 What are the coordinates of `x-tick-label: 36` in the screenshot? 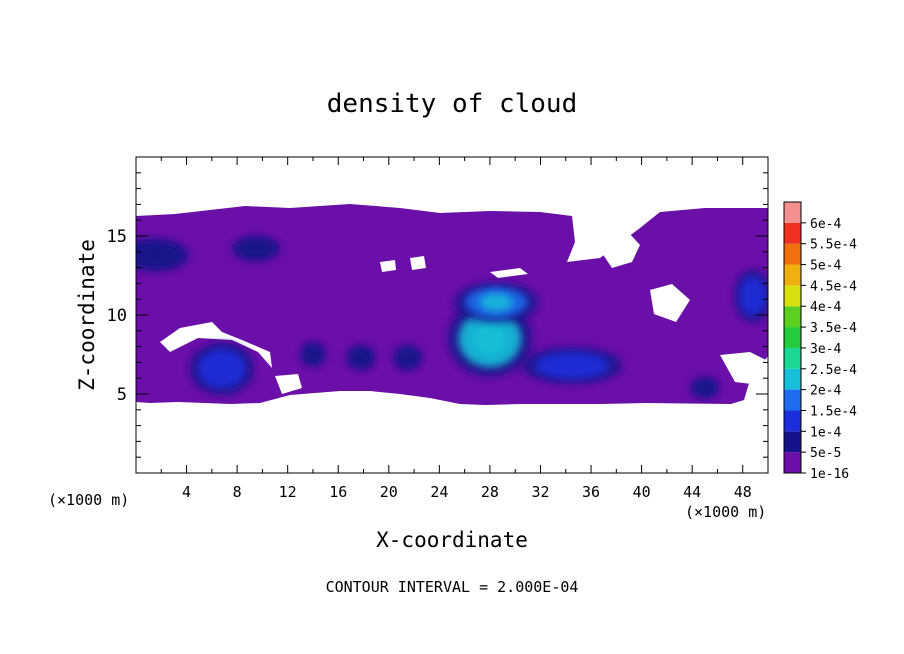 It's located at (591, 492).